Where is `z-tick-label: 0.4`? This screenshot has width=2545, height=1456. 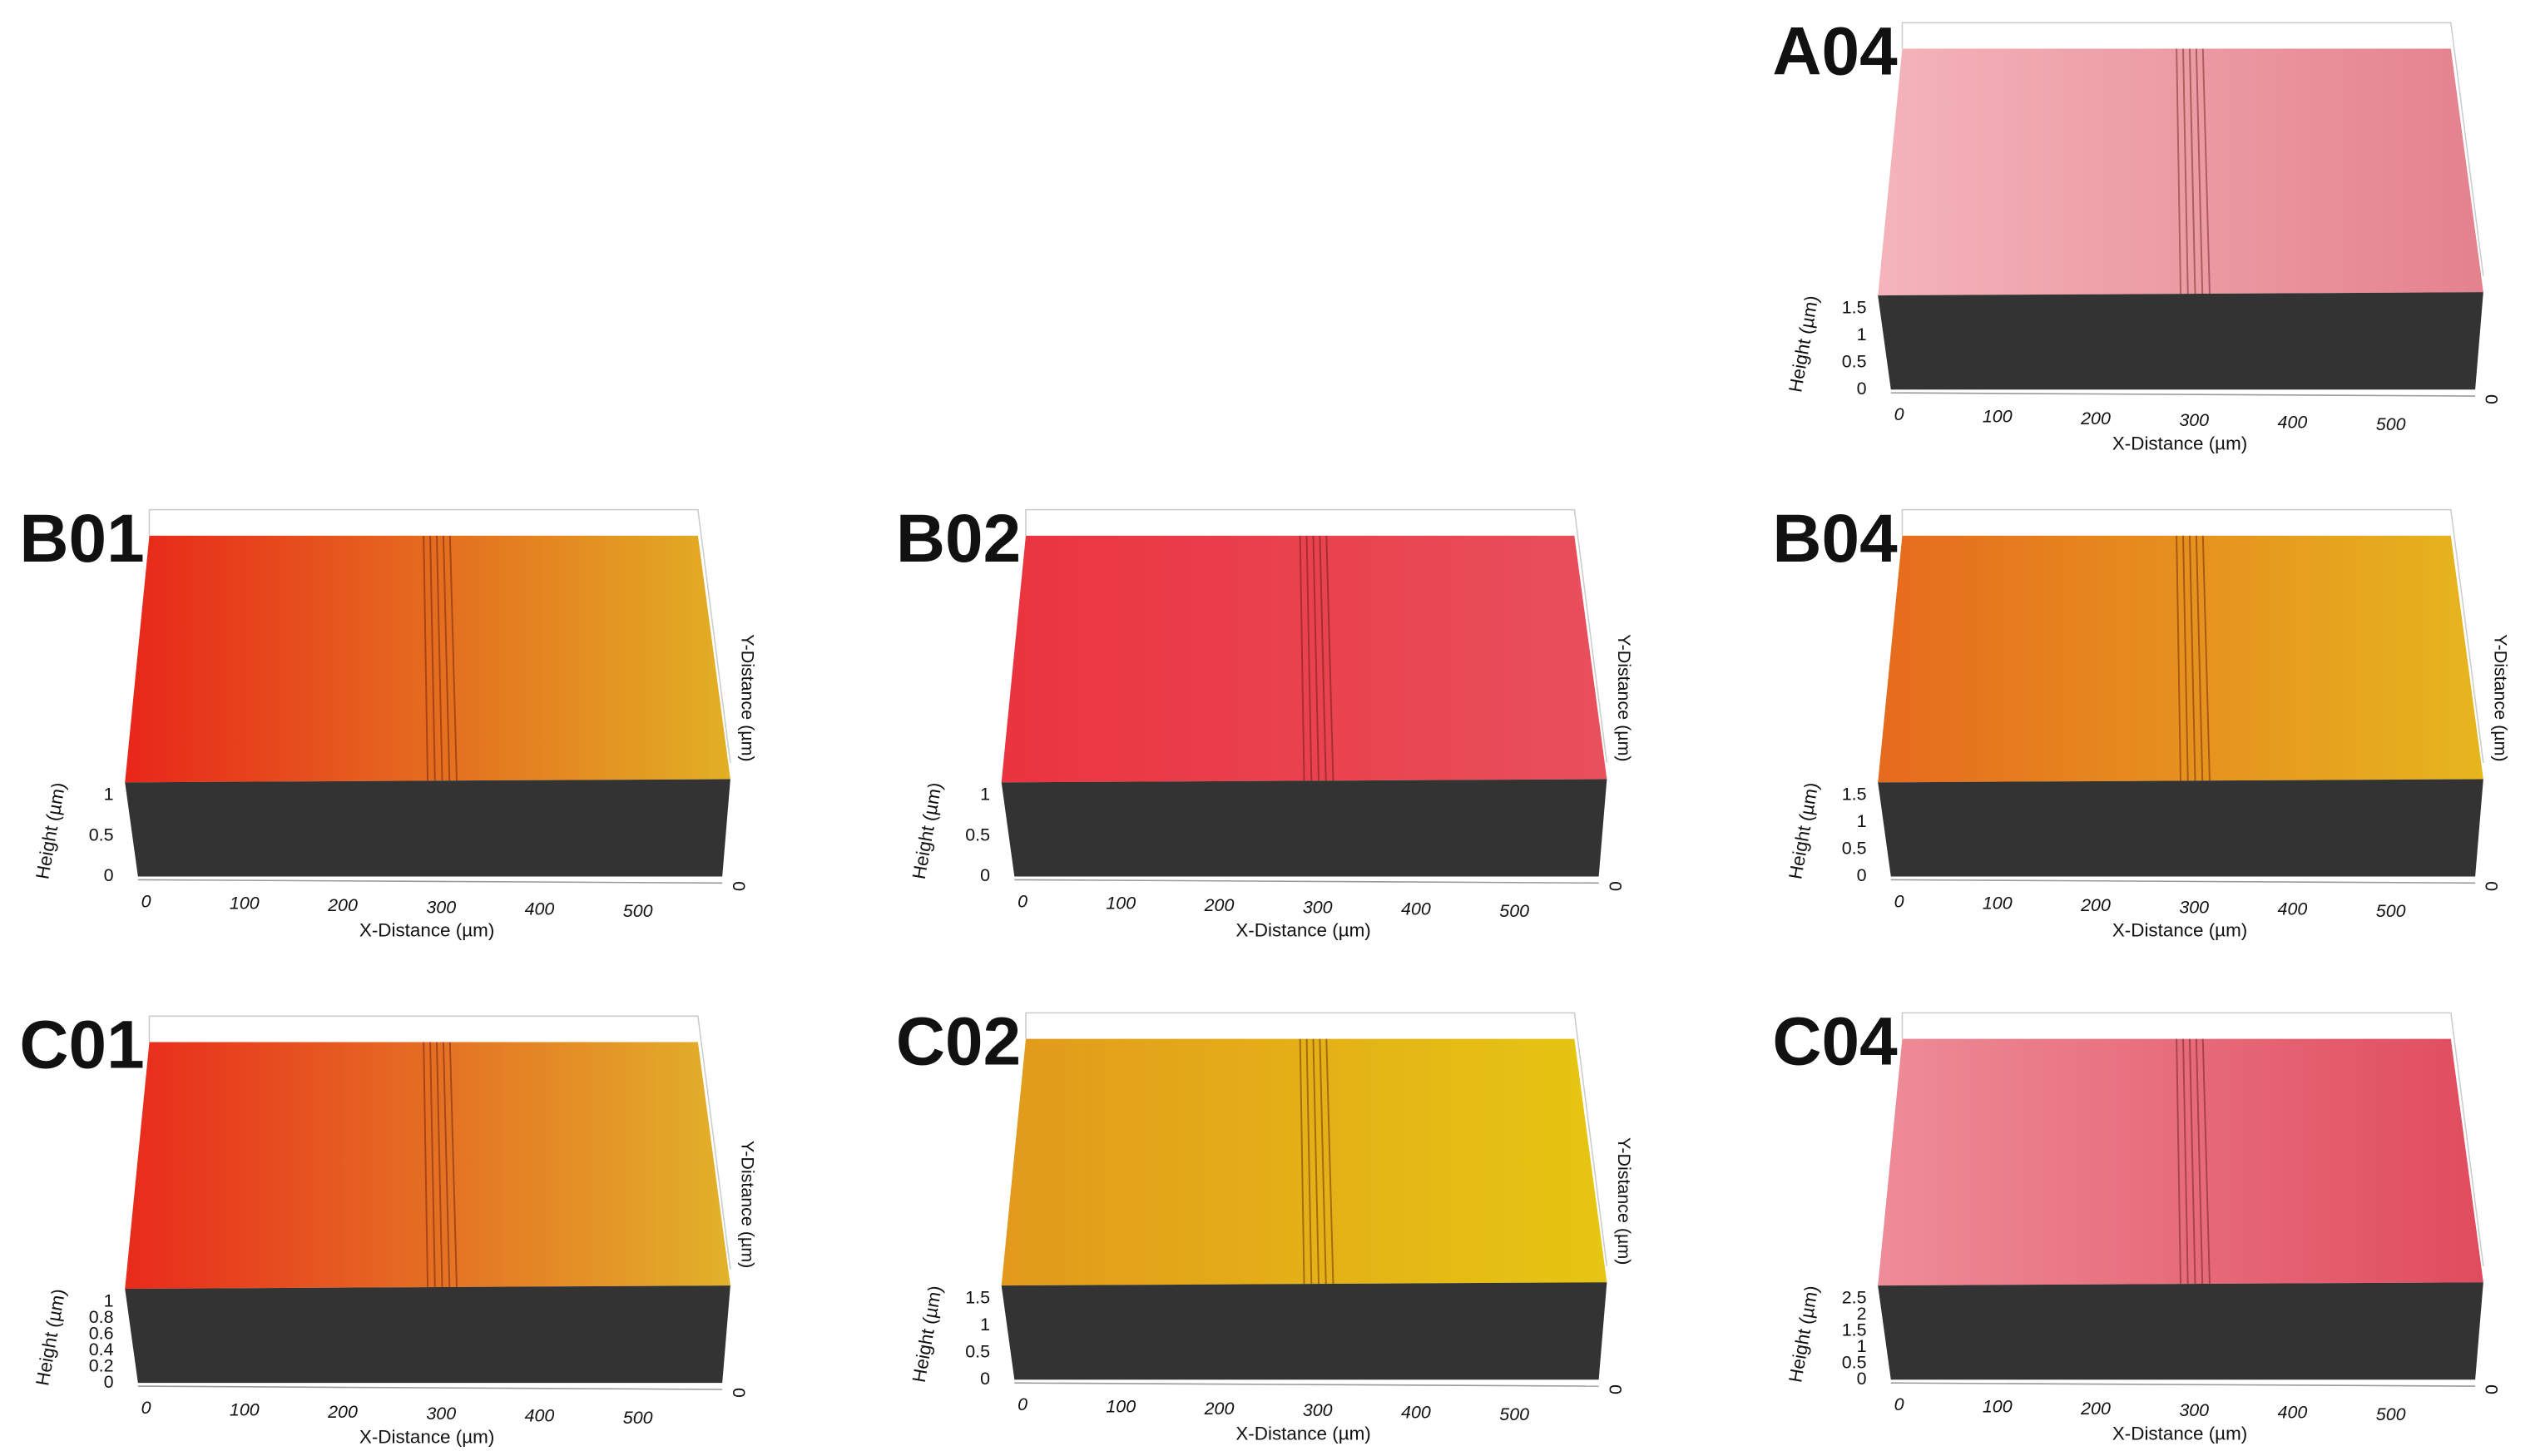 z-tick-label: 0.4 is located at coordinates (101, 1349).